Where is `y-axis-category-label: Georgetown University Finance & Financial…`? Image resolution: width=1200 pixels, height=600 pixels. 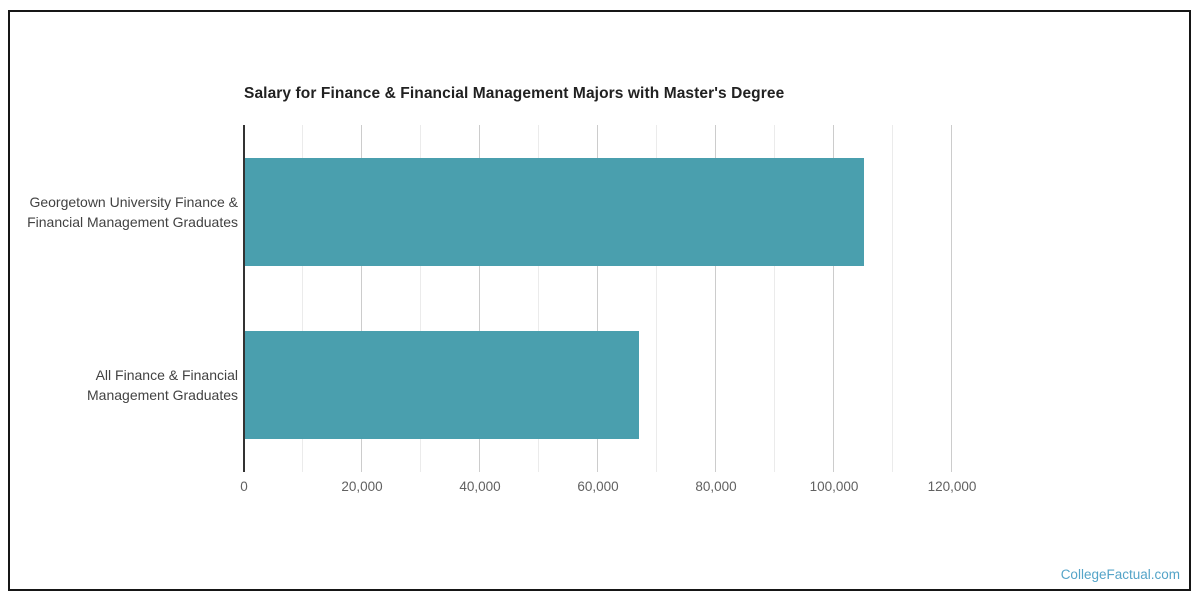
y-axis-category-label: Georgetown University Finance & Financial… is located at coordinates (119, 212).